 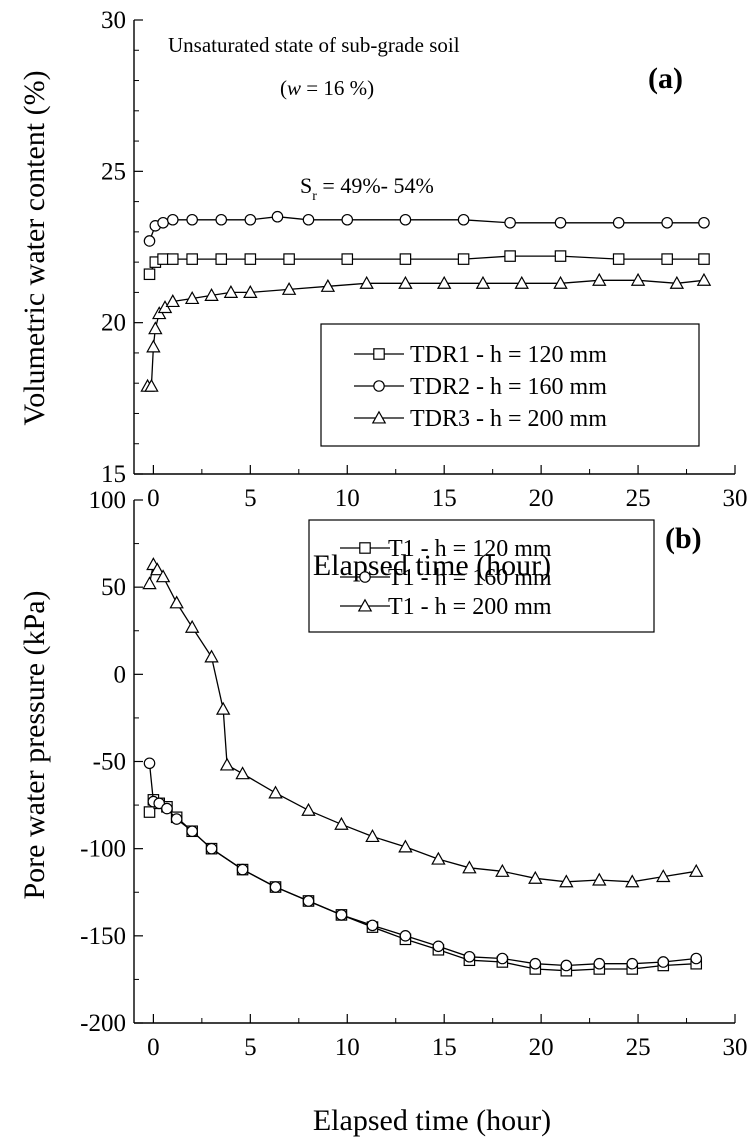 I want to click on annotation-sr-s: S, so click(x=306, y=185).